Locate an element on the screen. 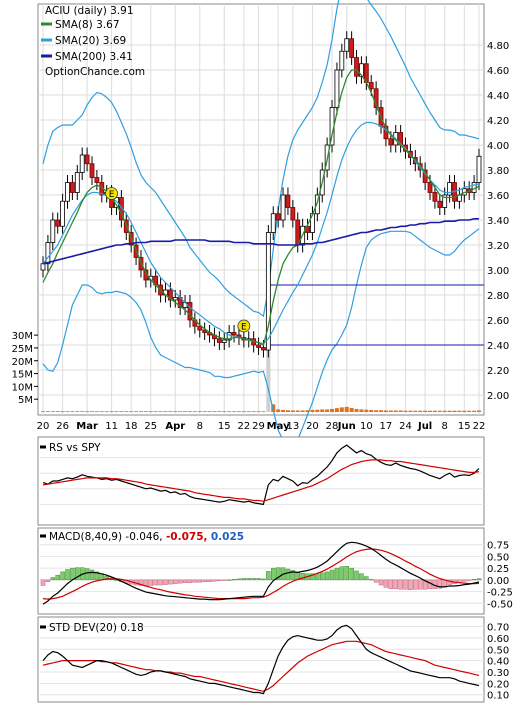 This screenshot has width=526, height=706. volume-tick-label: 10M is located at coordinates (22, 387).